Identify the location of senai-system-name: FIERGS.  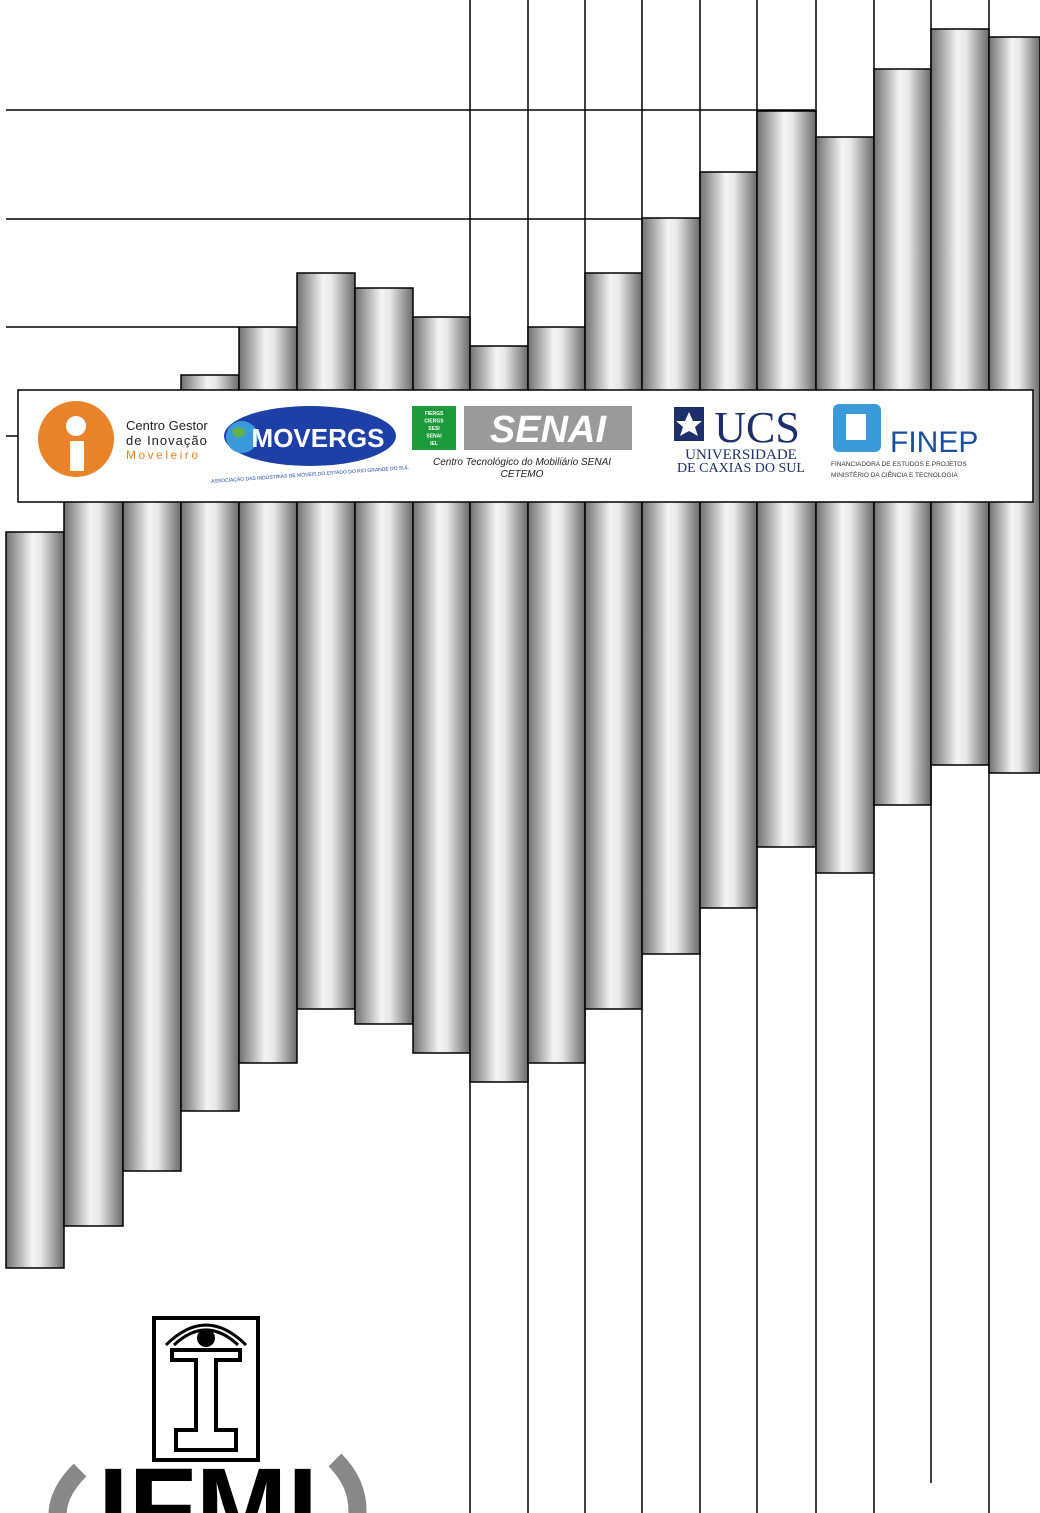
(434, 414).